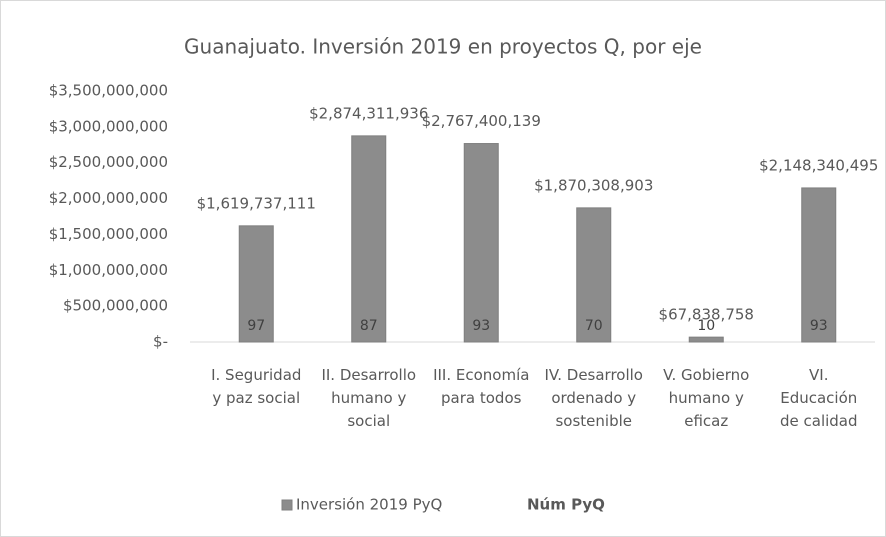  Describe the element at coordinates (593, 185) in the screenshot. I see `value-label: $1,870,308,903` at that location.